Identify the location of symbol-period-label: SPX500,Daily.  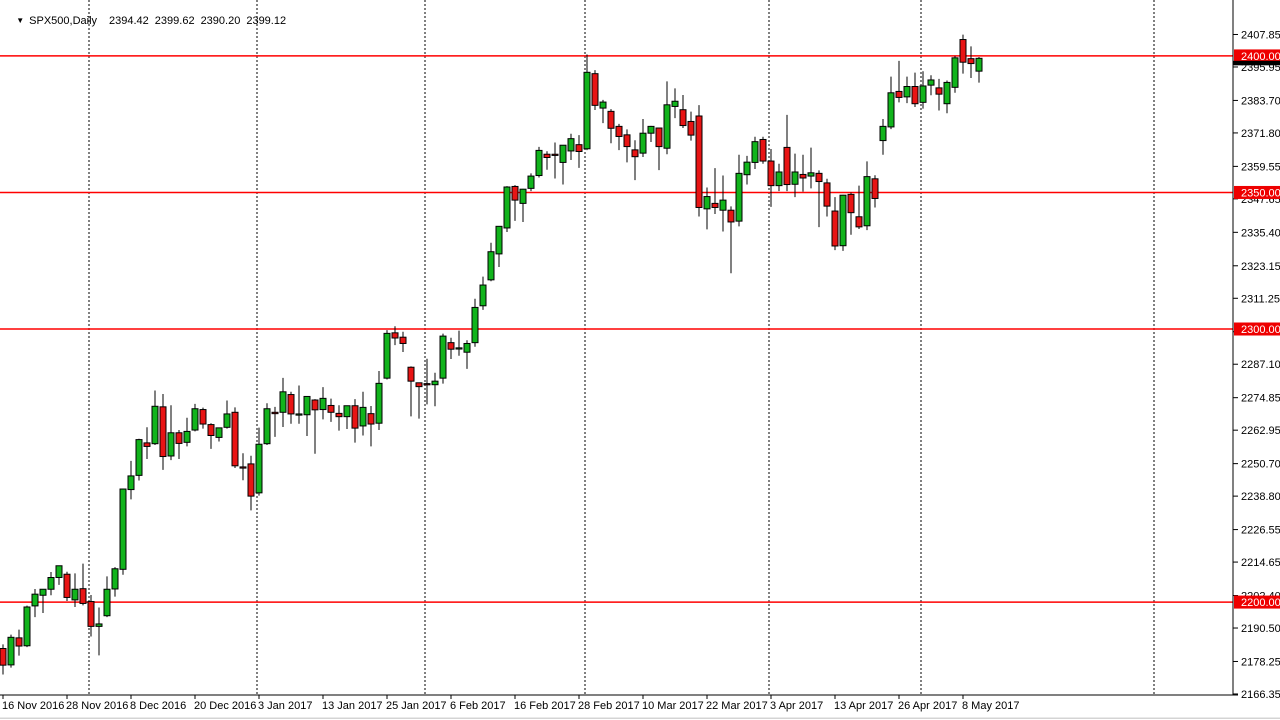
(63, 21).